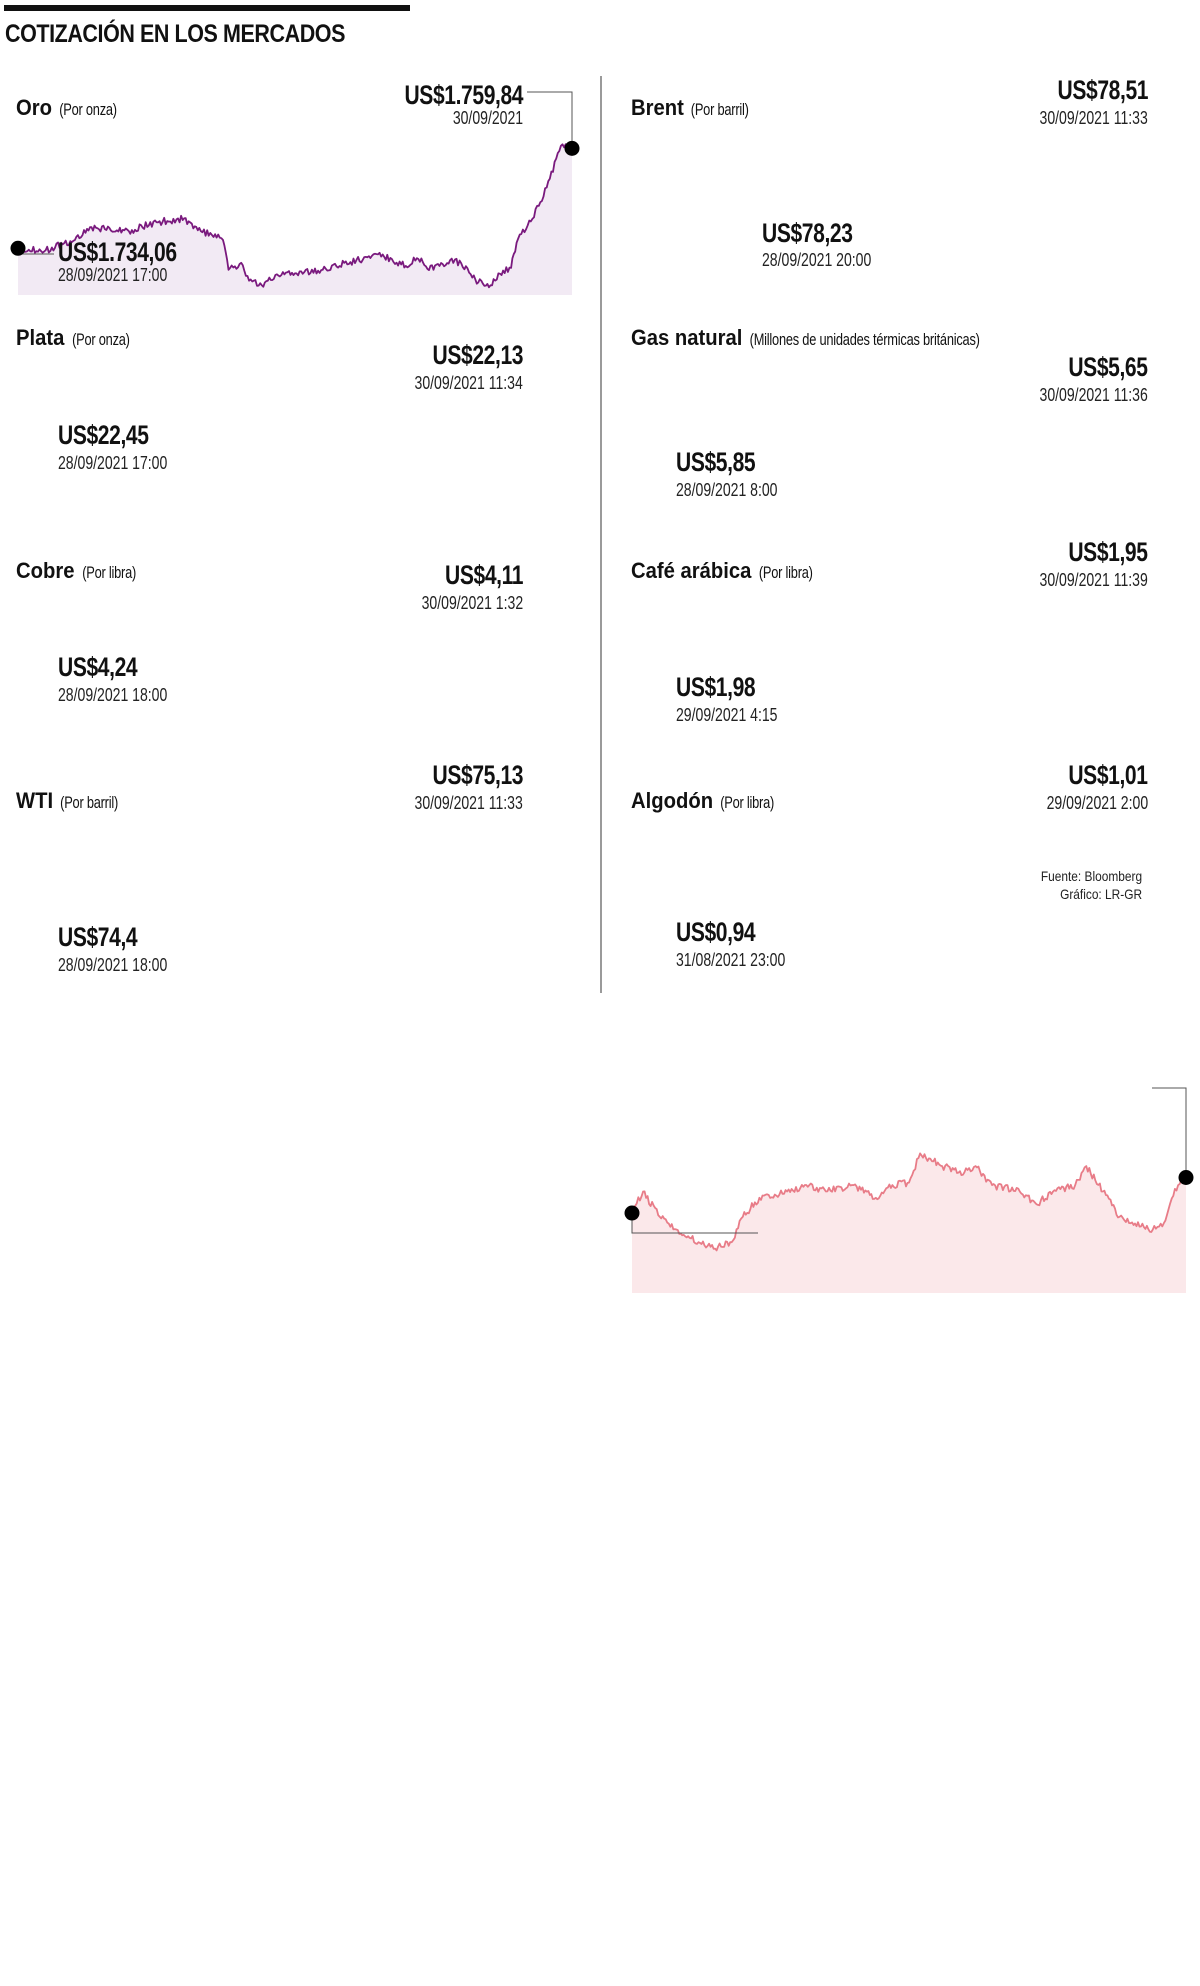 The height and width of the screenshot is (1986, 1200). I want to click on oro-end-leader, so click(550, 120).